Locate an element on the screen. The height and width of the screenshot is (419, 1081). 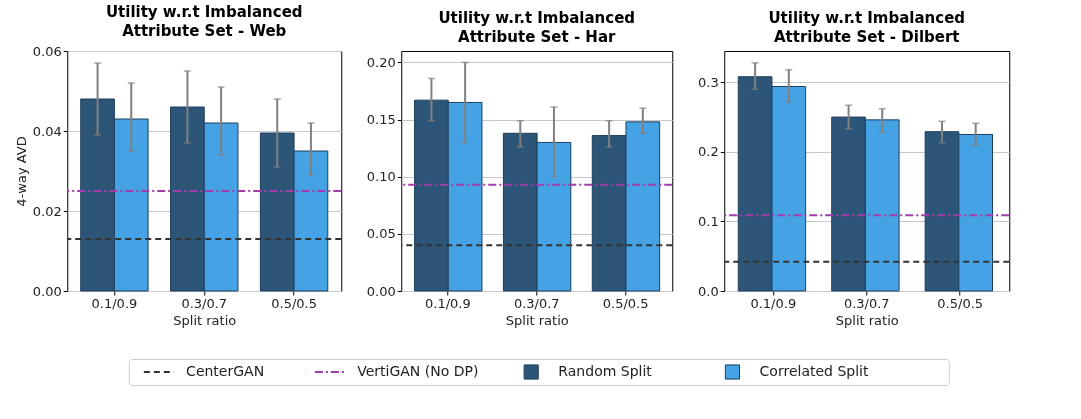
y-tick-label: 0.20 is located at coordinates (381, 62).